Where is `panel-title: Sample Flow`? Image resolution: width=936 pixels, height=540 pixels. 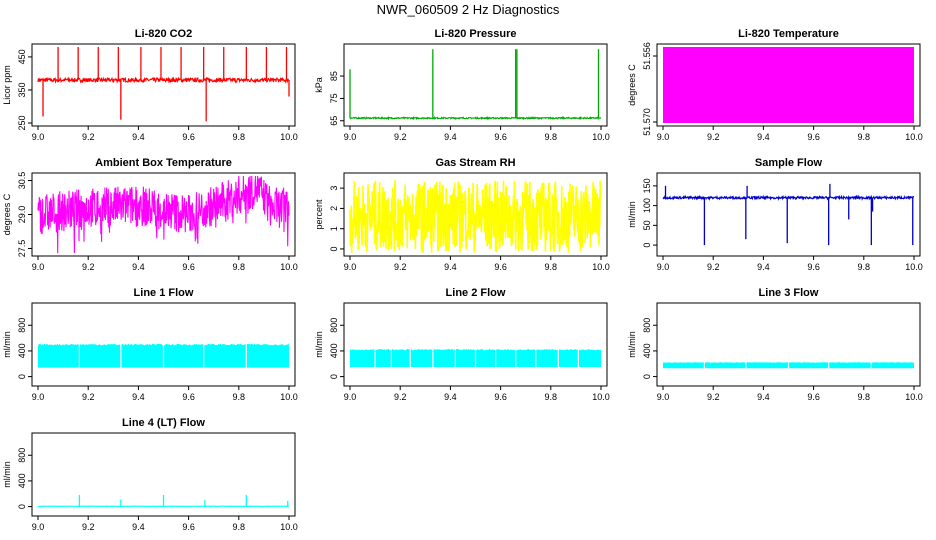
panel-title: Sample Flow is located at coordinates (789, 163).